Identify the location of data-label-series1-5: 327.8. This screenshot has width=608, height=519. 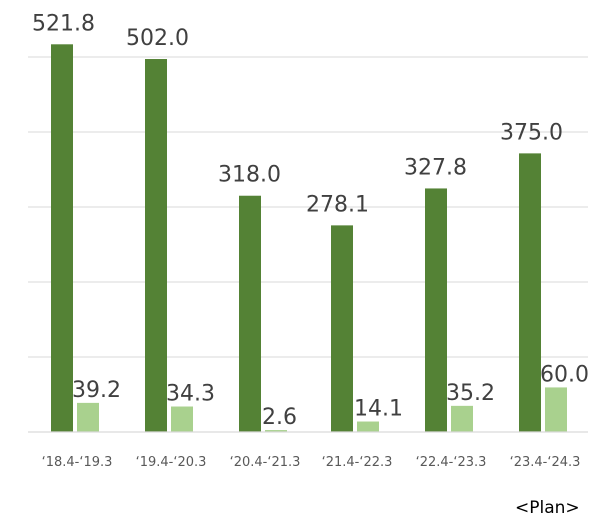
(435, 167).